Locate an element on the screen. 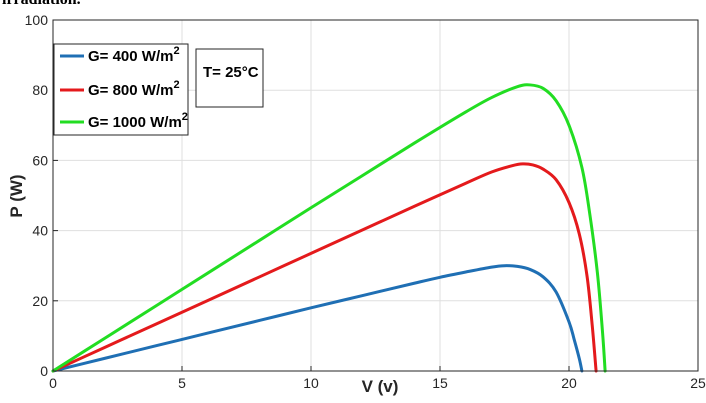 The height and width of the screenshot is (403, 706). x-axis-label: V (v) is located at coordinates (380, 386).